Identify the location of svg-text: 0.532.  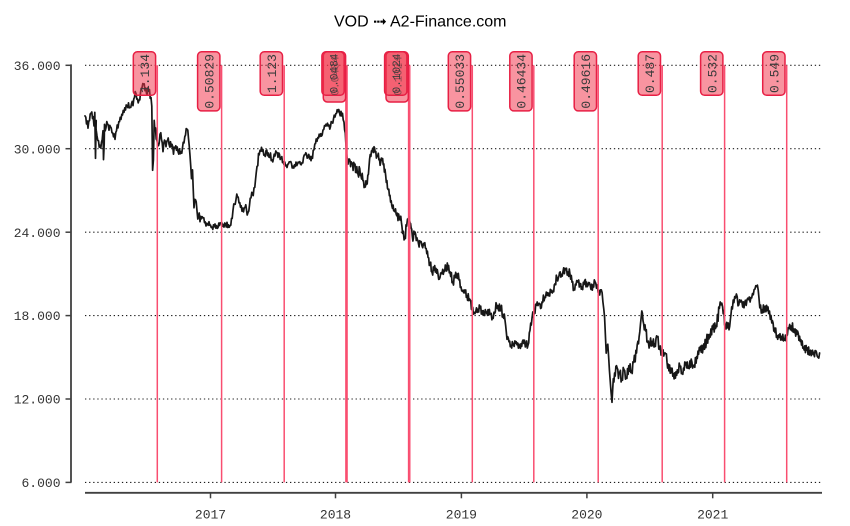
(712, 73).